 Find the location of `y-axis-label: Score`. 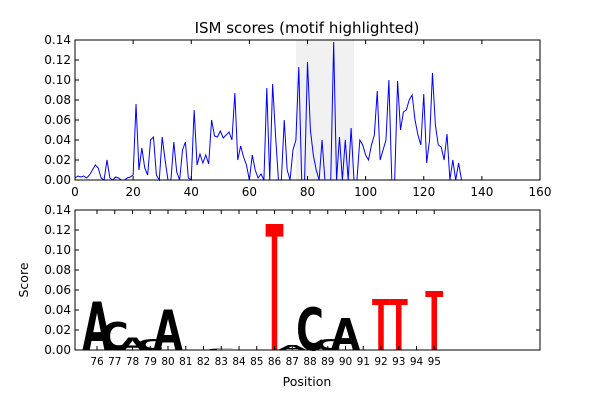

y-axis-label: Score is located at coordinates (23, 279).